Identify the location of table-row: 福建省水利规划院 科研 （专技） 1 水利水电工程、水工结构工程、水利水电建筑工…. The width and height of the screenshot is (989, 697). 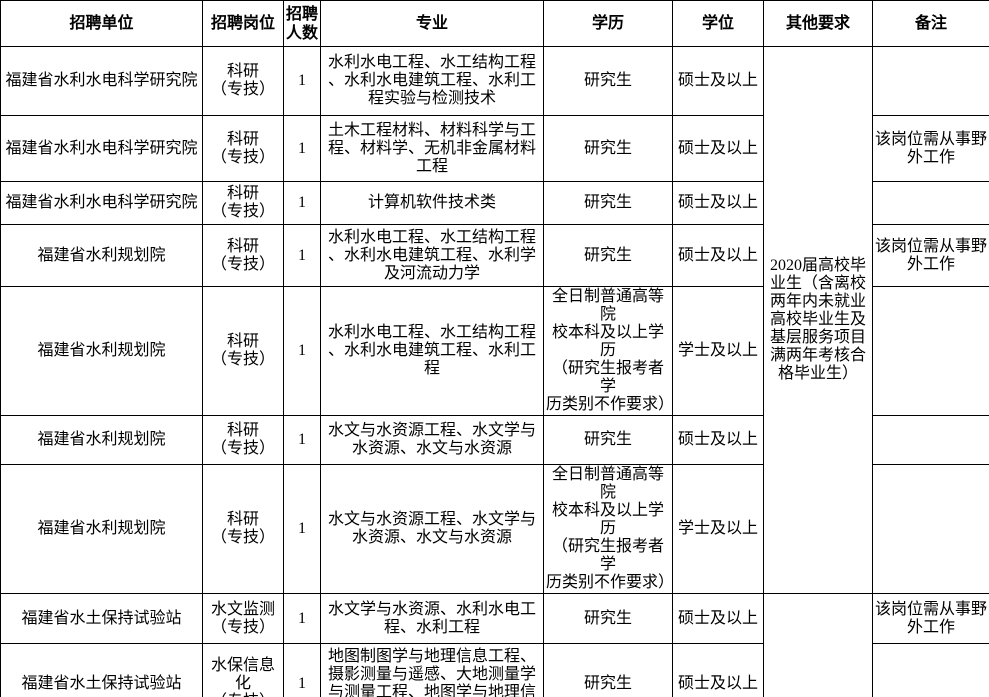
(494, 255).